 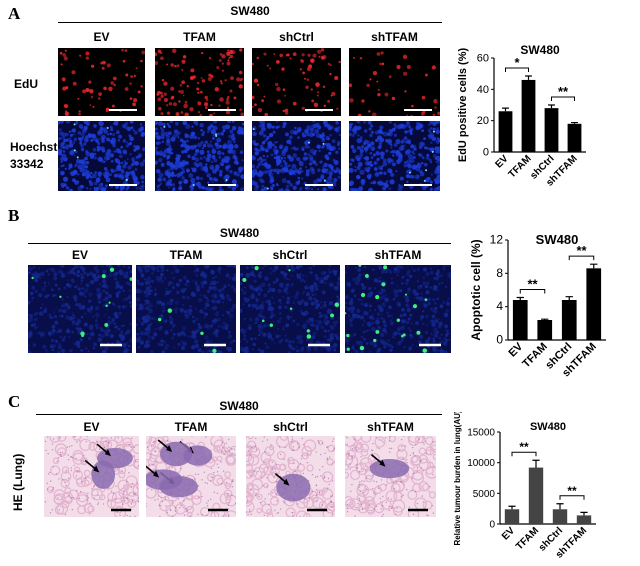 I want to click on panel-b-letter: B, so click(x=14, y=215).